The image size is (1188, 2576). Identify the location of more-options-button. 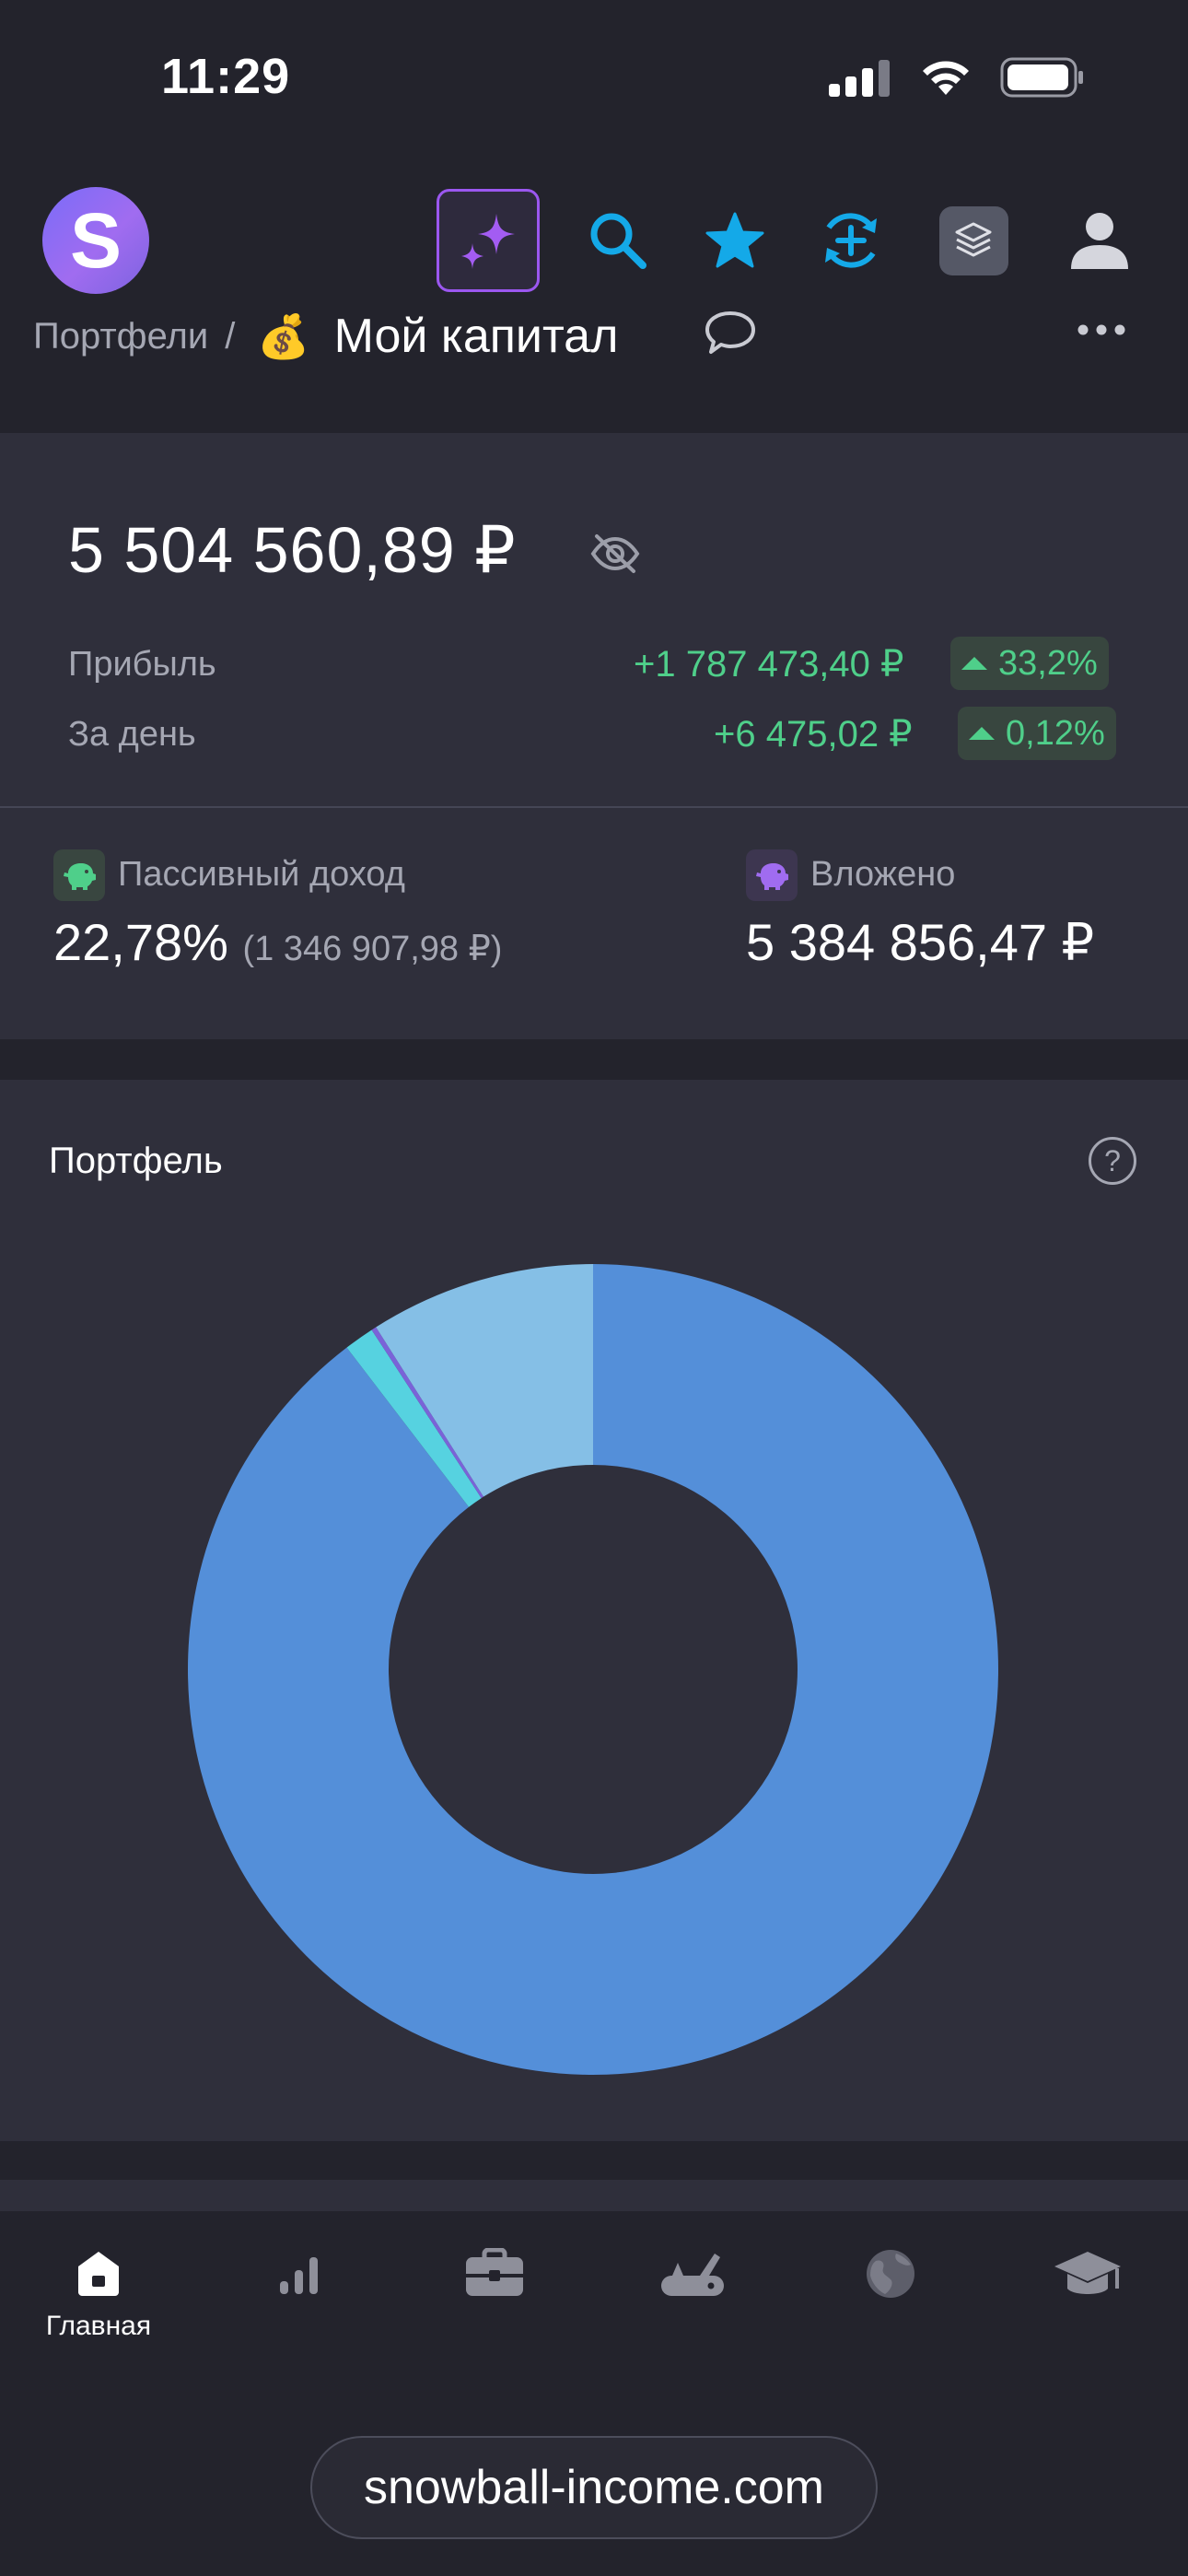
(1101, 332).